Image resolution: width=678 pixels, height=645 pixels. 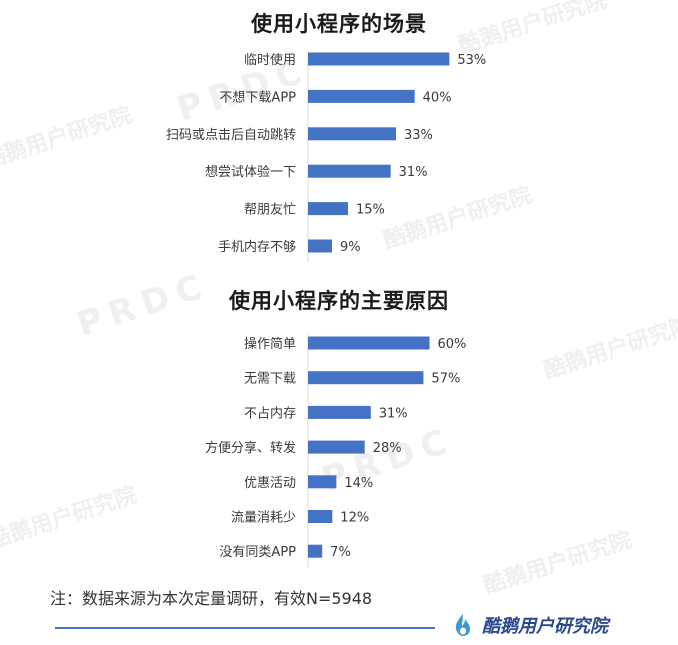 What do you see at coordinates (462, 625) in the screenshot?
I see `penguin-flame-icon` at bounding box center [462, 625].